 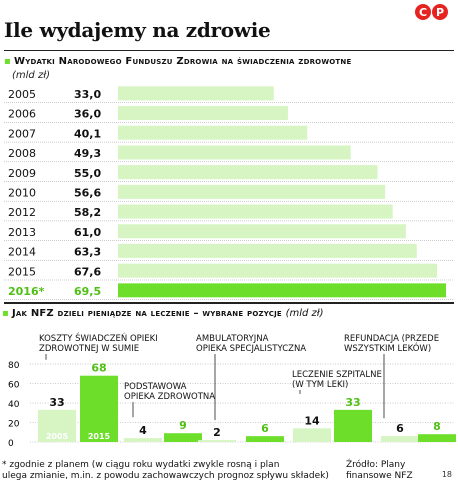 What do you see at coordinates (22, 133) in the screenshot?
I see `category-label: 2007` at bounding box center [22, 133].